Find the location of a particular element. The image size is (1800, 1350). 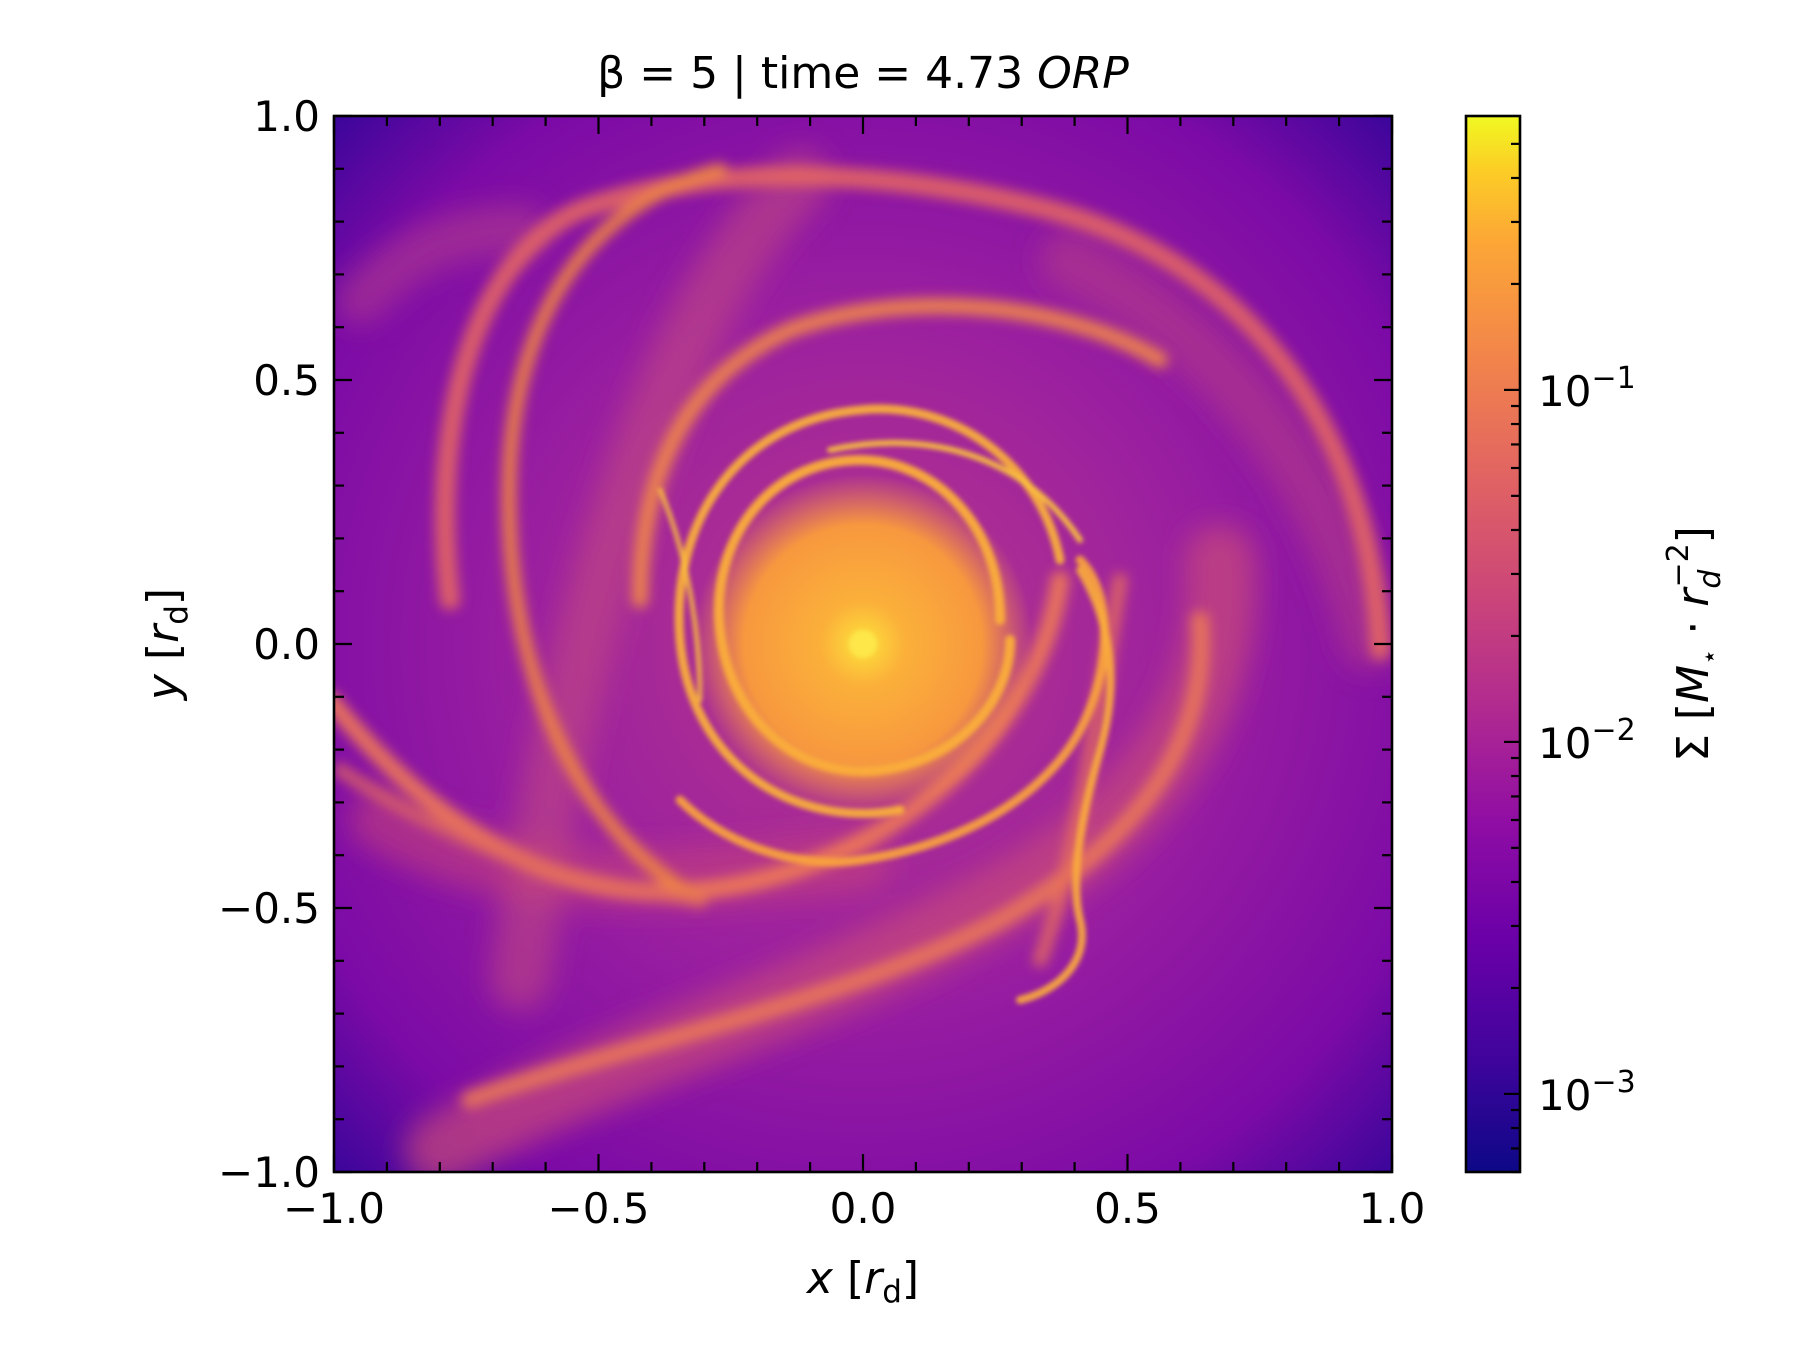

colorbar-tick-label: 10⁻³ is located at coordinates (1587, 1092).